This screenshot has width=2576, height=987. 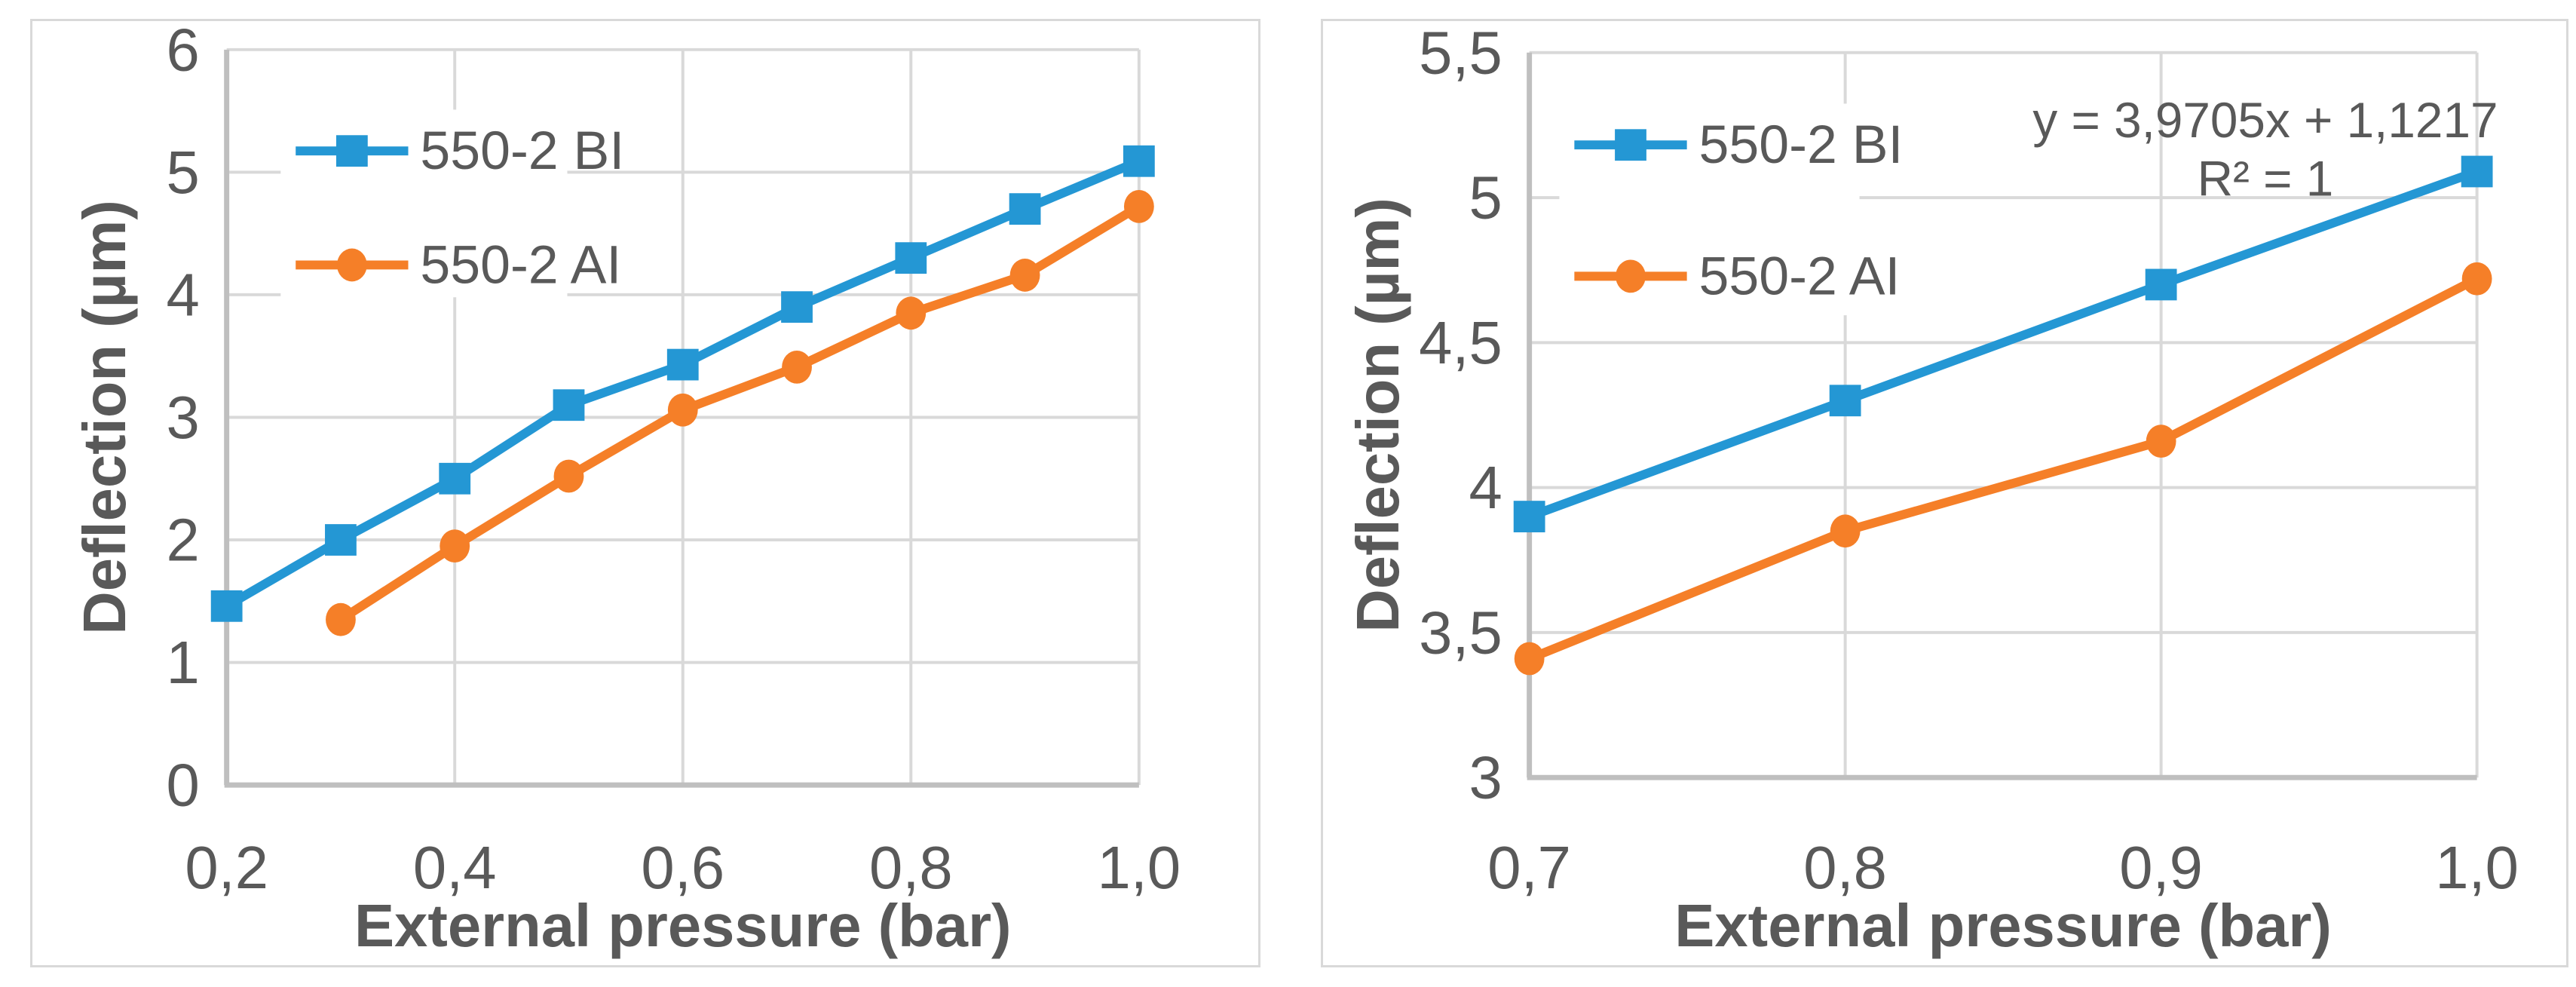 I want to click on series-550-2-BI, so click(x=2003, y=343).